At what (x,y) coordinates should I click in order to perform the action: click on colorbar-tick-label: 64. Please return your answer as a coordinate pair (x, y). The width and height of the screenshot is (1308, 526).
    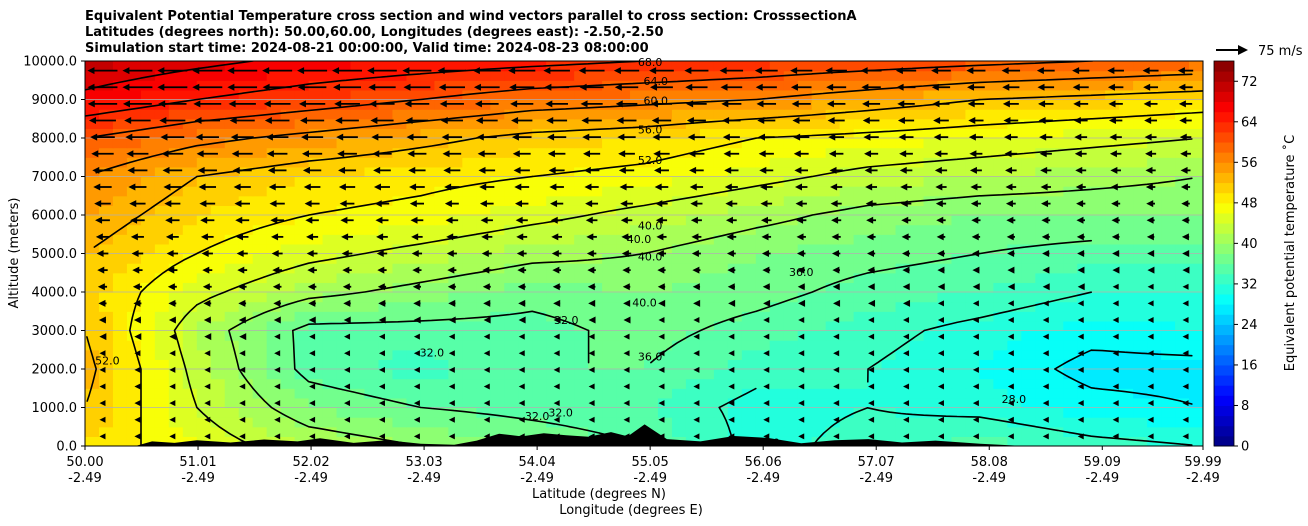
    Looking at the image, I should click on (1249, 122).